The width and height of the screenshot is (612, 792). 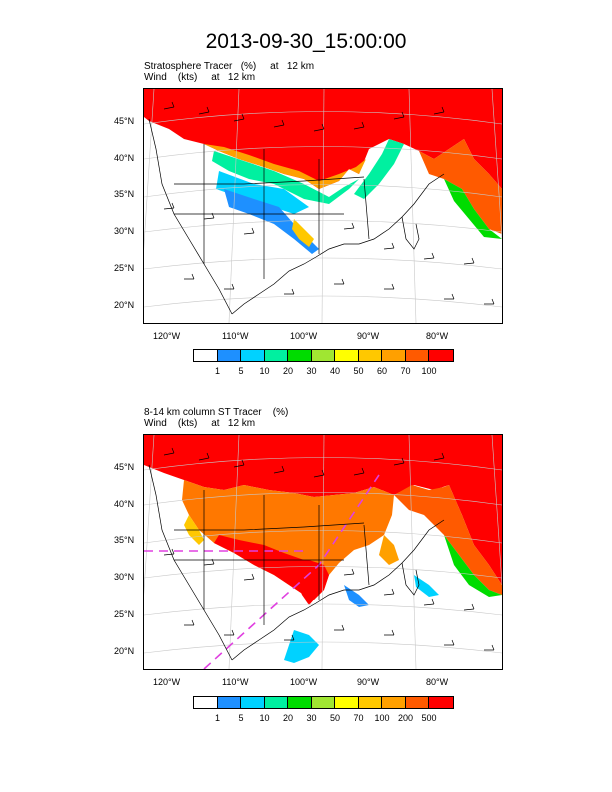 What do you see at coordinates (335, 371) in the screenshot?
I see `colorbar-label: 40` at bounding box center [335, 371].